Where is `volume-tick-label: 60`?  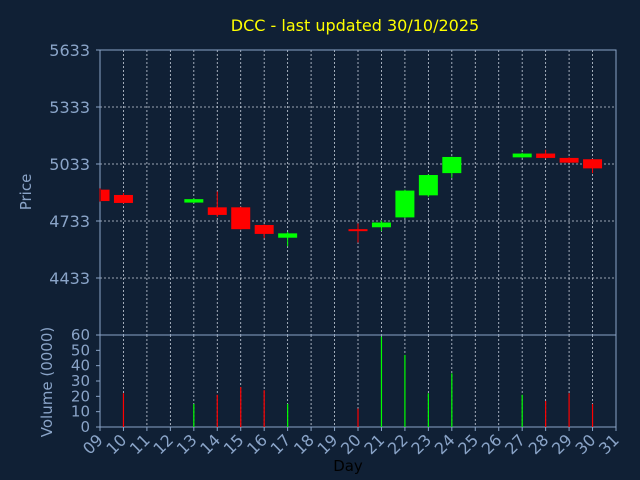 volume-tick-label: 60 is located at coordinates (80, 335).